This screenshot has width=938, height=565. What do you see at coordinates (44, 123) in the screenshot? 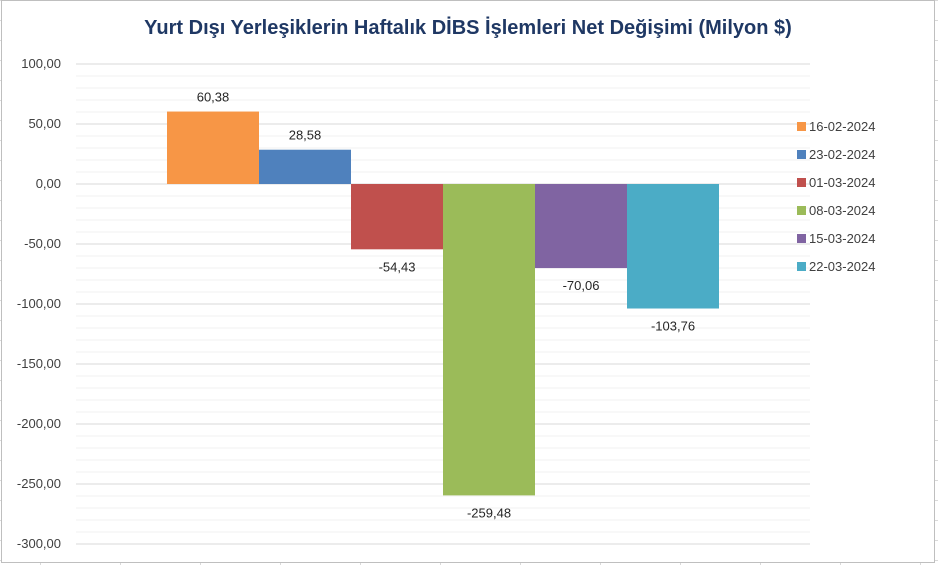
I see `y-tick-label: 50,00` at bounding box center [44, 123].